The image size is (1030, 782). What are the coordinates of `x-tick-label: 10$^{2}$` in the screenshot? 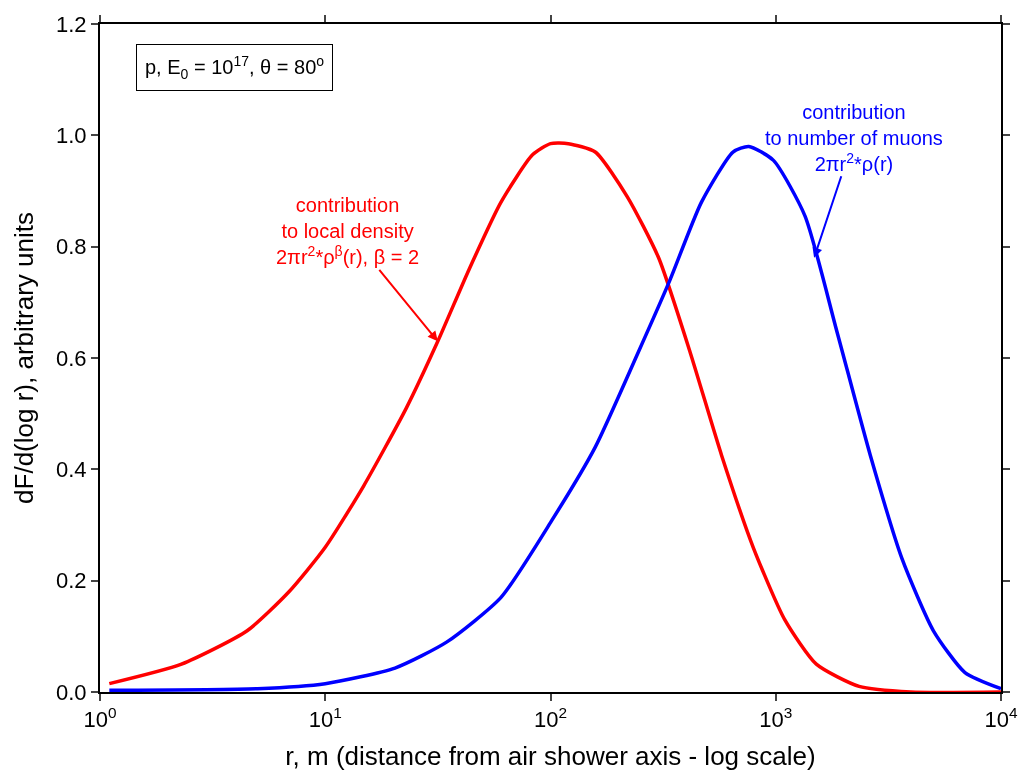 It's located at (550, 718).